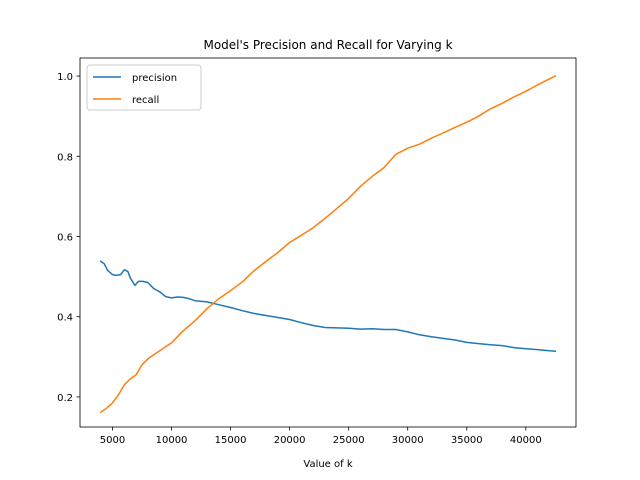  What do you see at coordinates (349, 440) in the screenshot?
I see `x-tick-label: 25000` at bounding box center [349, 440].